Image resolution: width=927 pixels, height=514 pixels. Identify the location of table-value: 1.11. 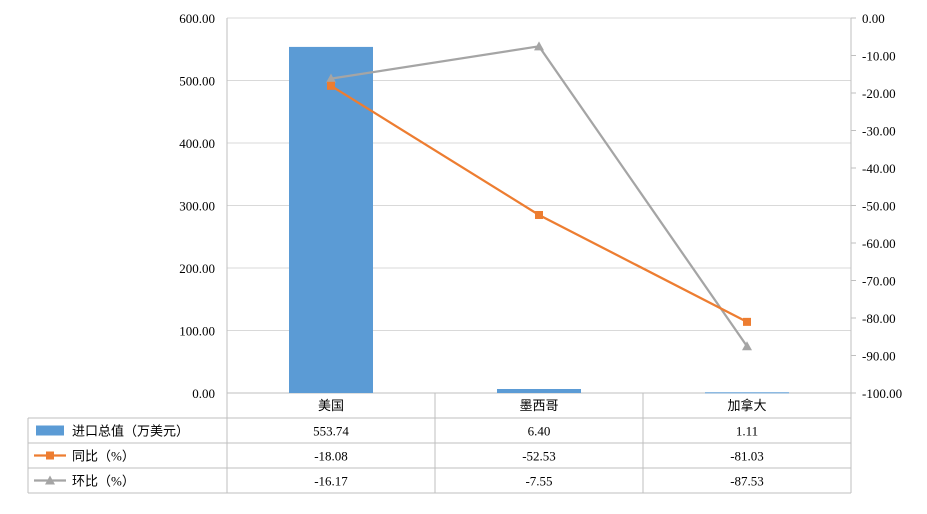
(747, 431).